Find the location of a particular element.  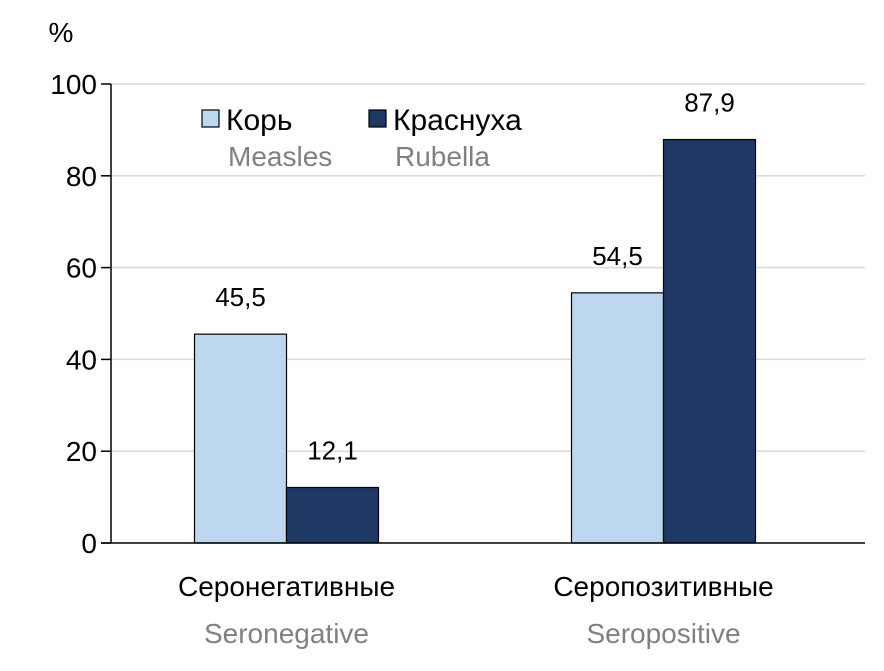

category-sublabel: Seropositive is located at coordinates (663, 633).